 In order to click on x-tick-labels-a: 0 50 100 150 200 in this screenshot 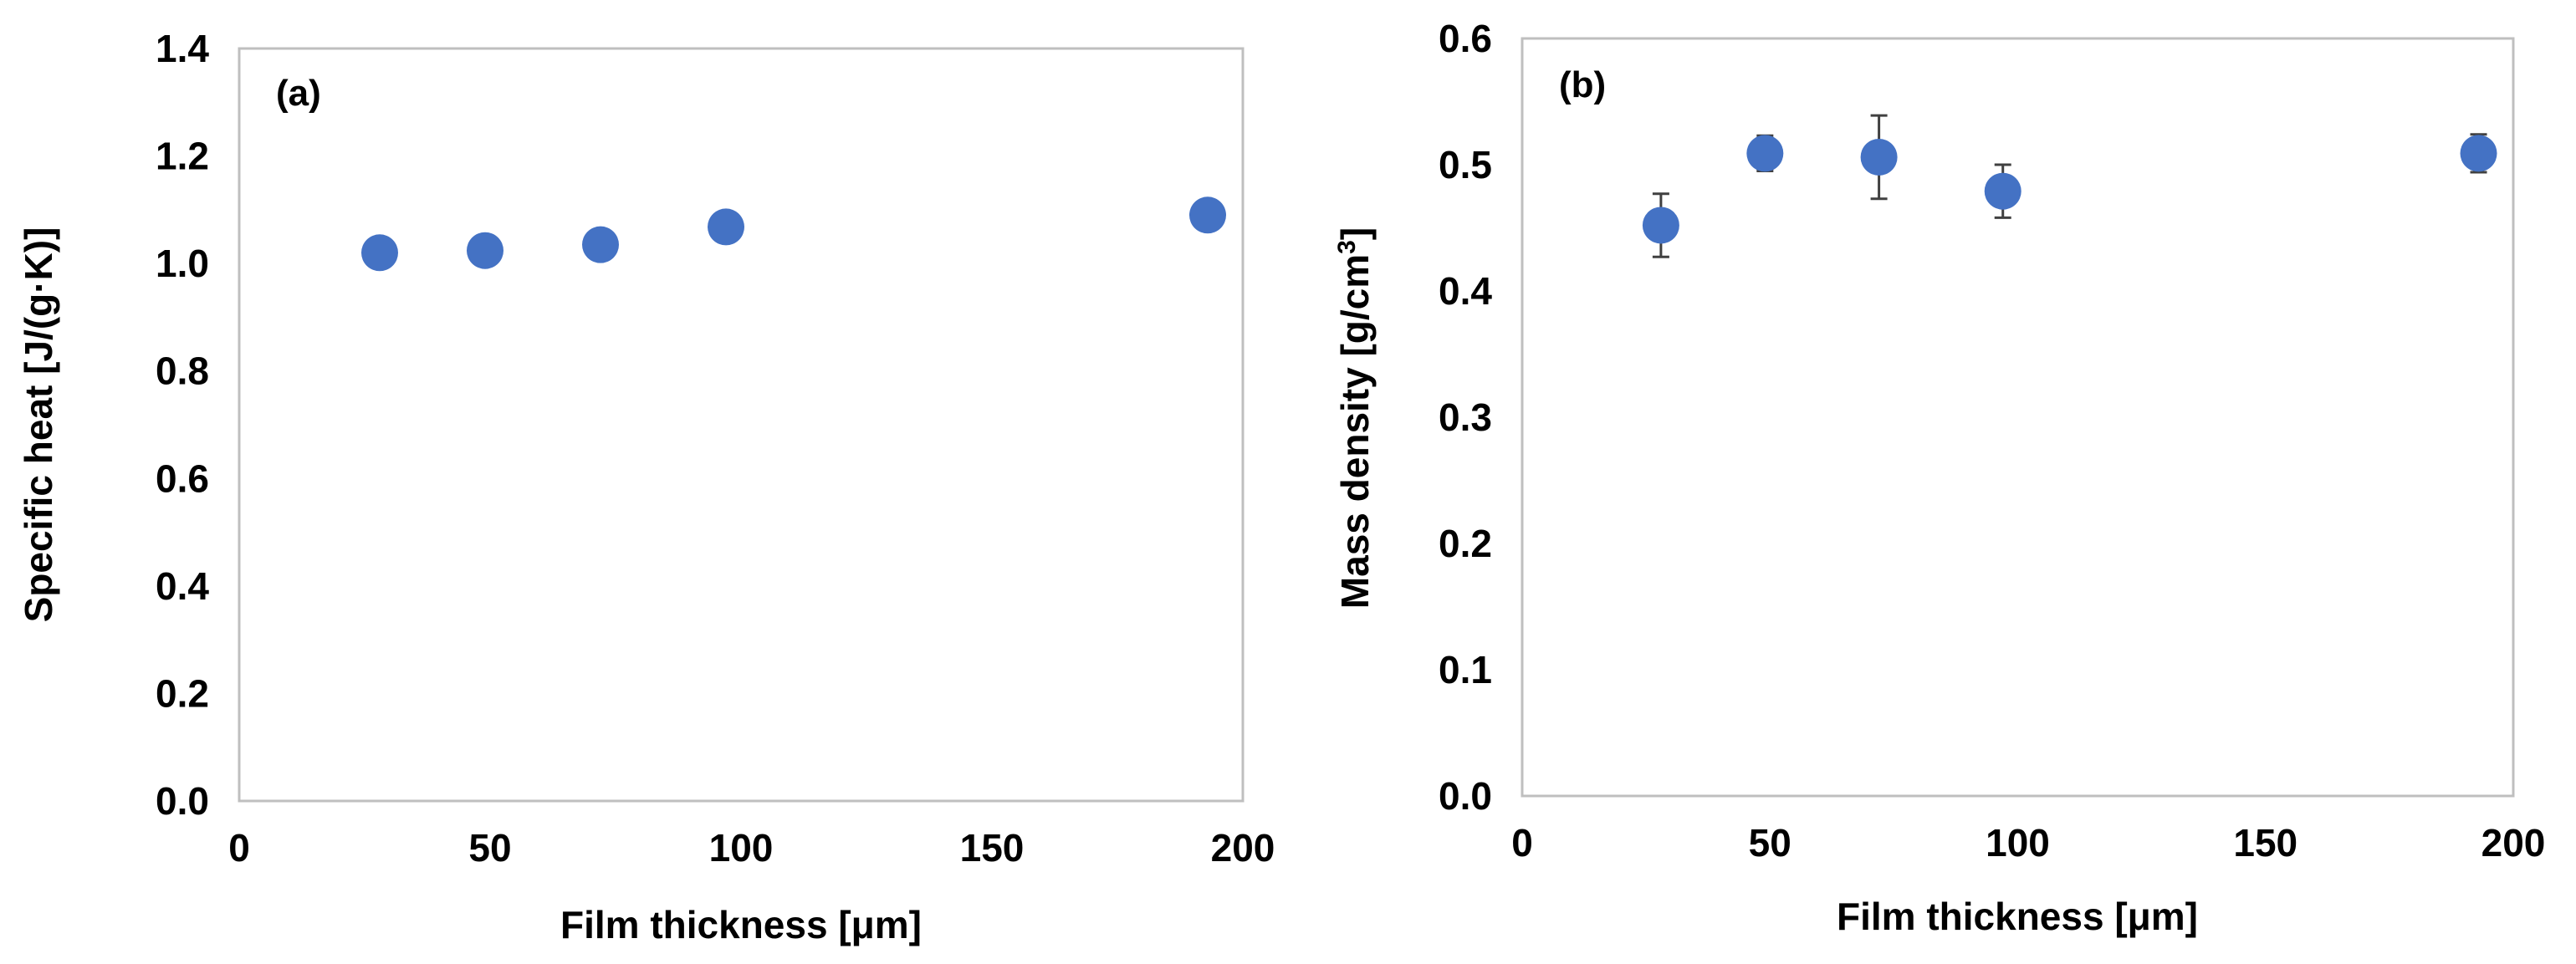, I will do `click(751, 848)`.